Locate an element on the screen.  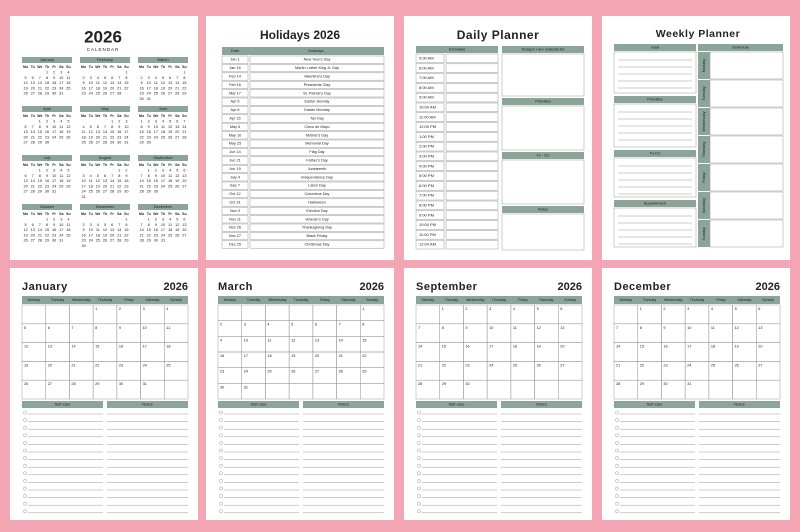
day-number: 17 is located at coordinates (145, 347).